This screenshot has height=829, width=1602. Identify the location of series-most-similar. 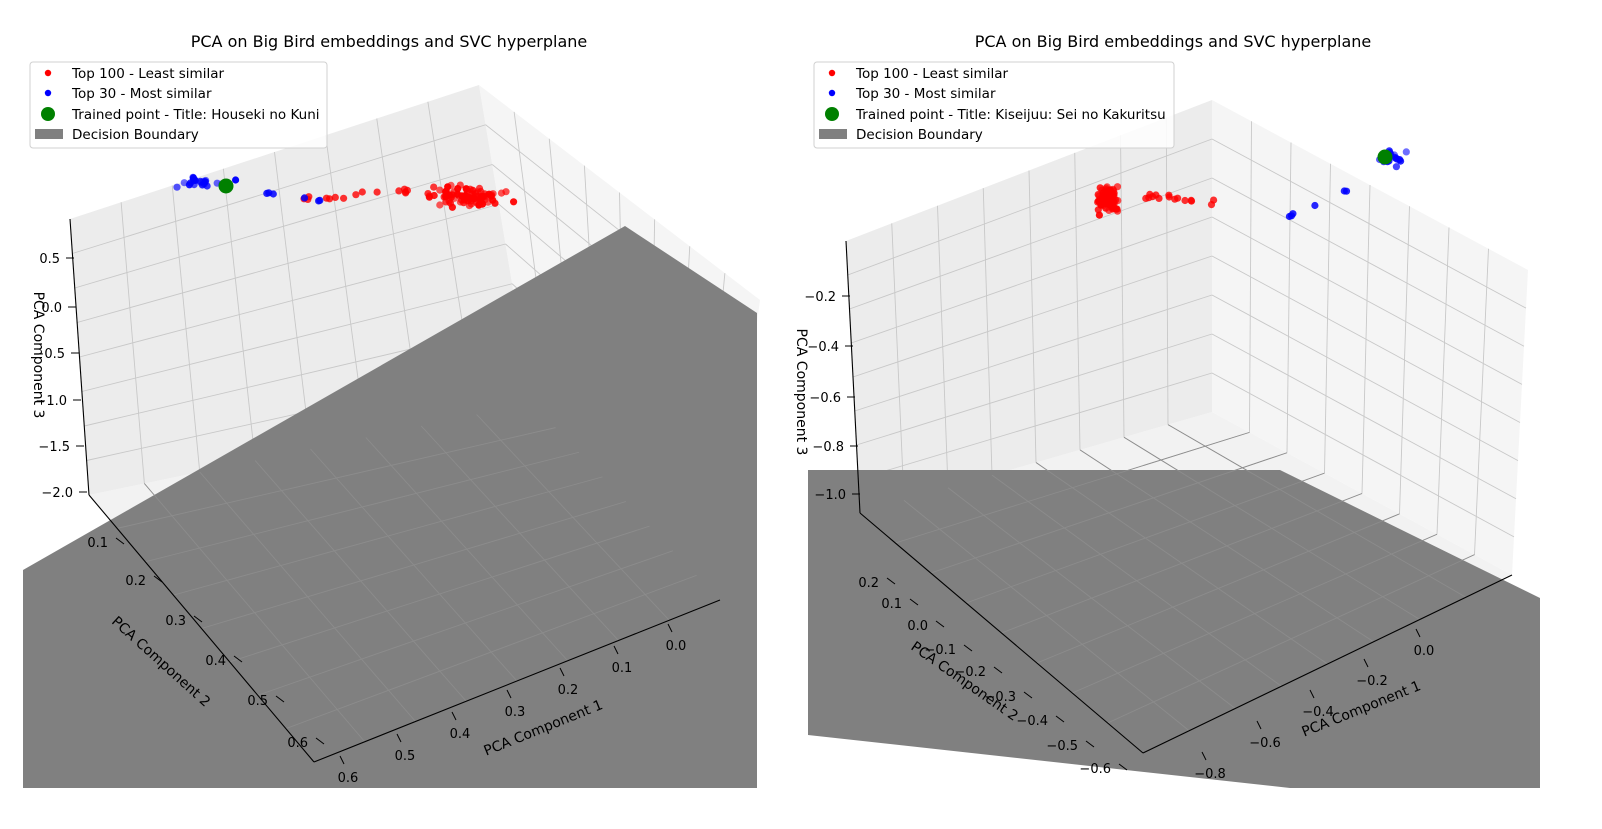
(248, 189).